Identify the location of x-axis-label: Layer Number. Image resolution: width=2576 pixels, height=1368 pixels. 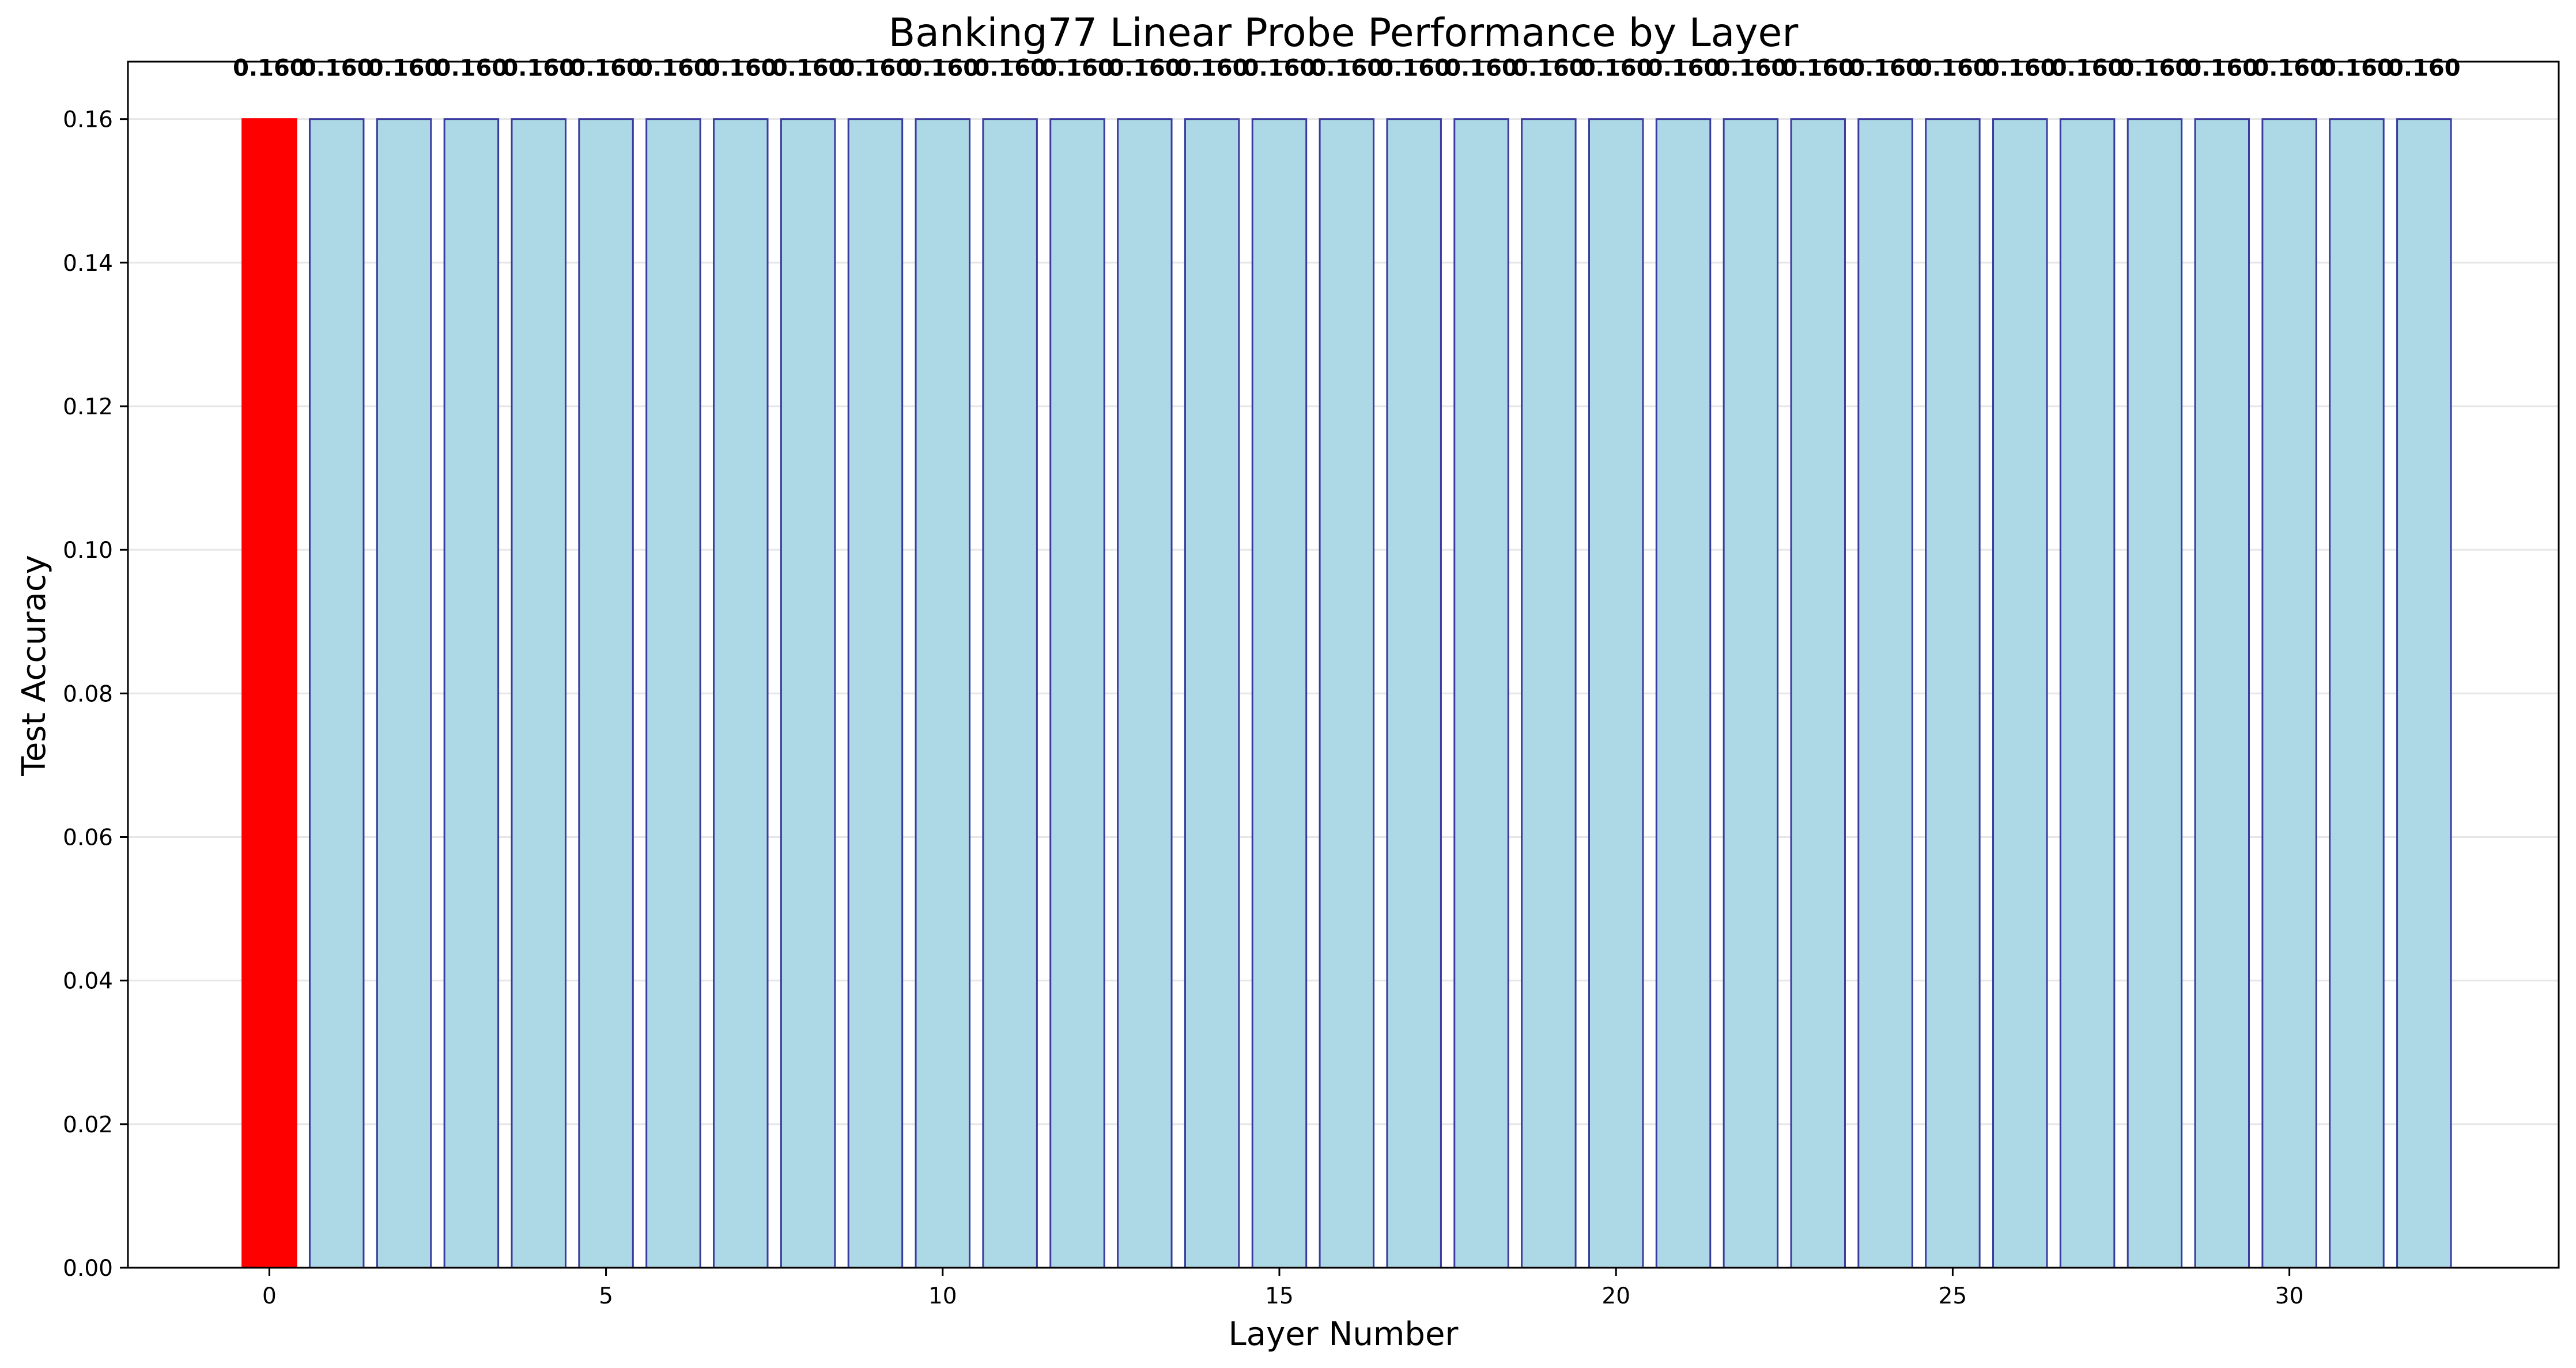
(1344, 1334).